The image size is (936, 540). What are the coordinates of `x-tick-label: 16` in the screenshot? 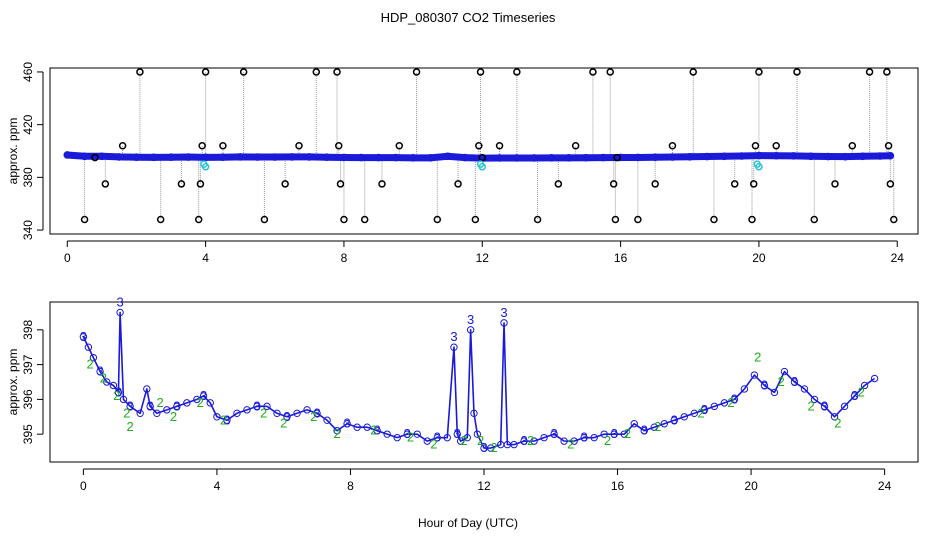 It's located at (621, 258).